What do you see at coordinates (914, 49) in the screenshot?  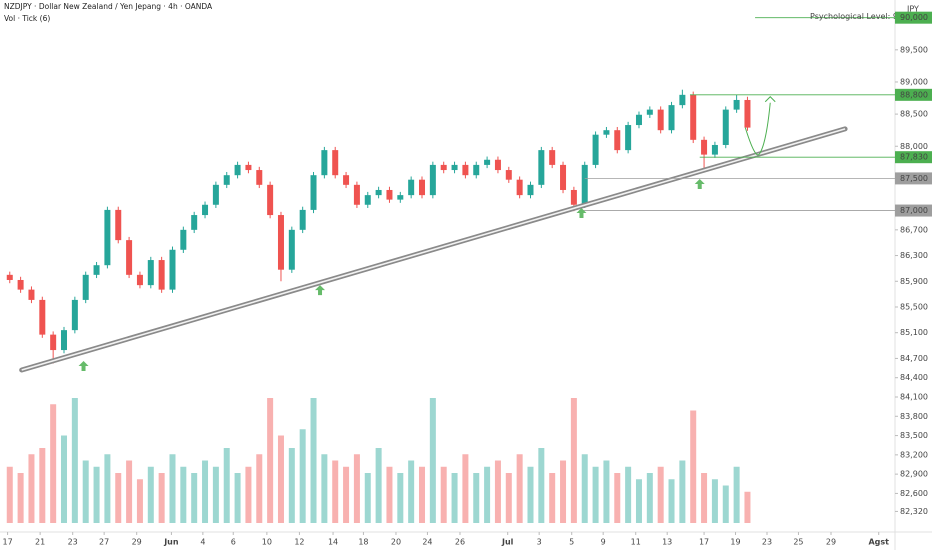 I see `y-tick-label: 89,500` at bounding box center [914, 49].